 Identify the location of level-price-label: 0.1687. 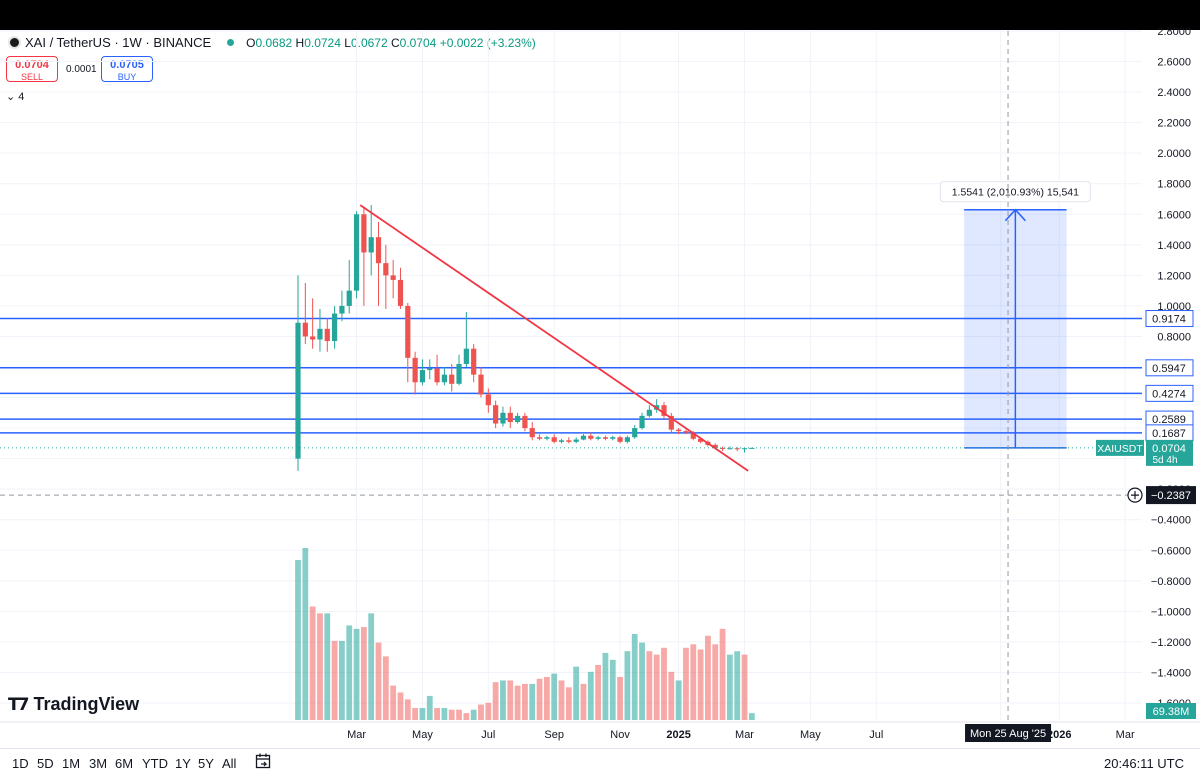
(1169, 434).